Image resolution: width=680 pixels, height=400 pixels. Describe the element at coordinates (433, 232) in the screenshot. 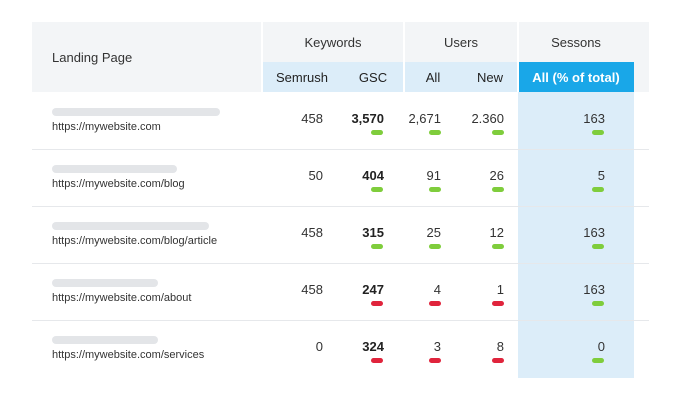

I see `cell-users-all: 25` at that location.